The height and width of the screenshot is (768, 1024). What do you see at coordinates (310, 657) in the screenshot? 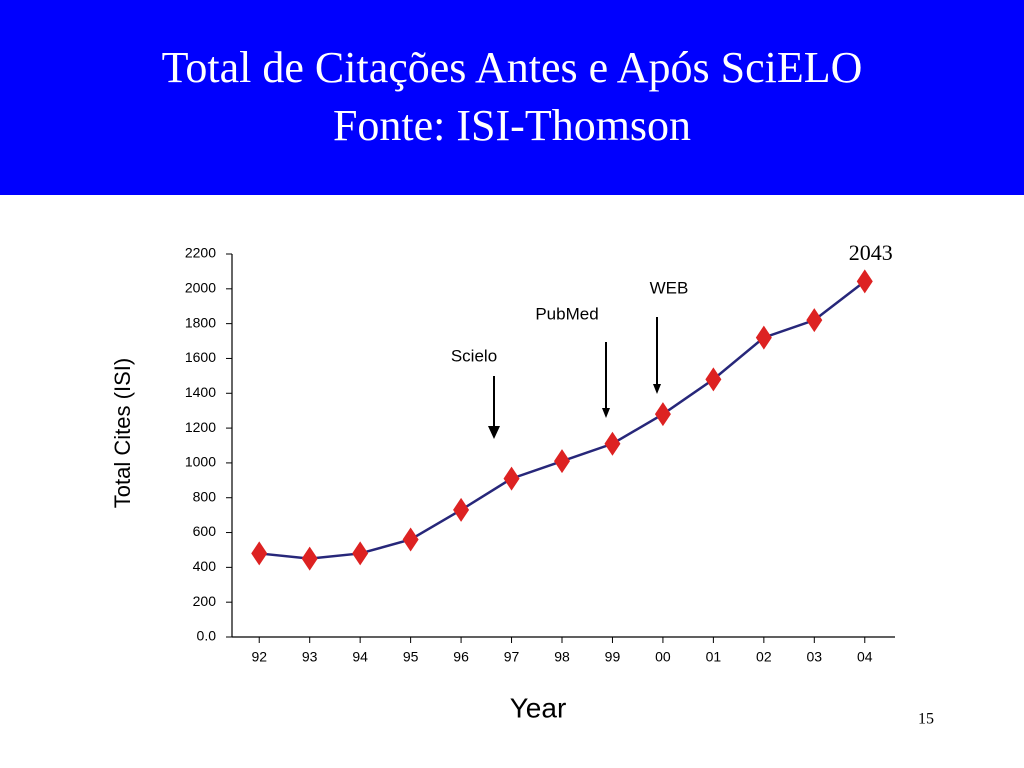
I see `x-tick-label: 93` at bounding box center [310, 657].